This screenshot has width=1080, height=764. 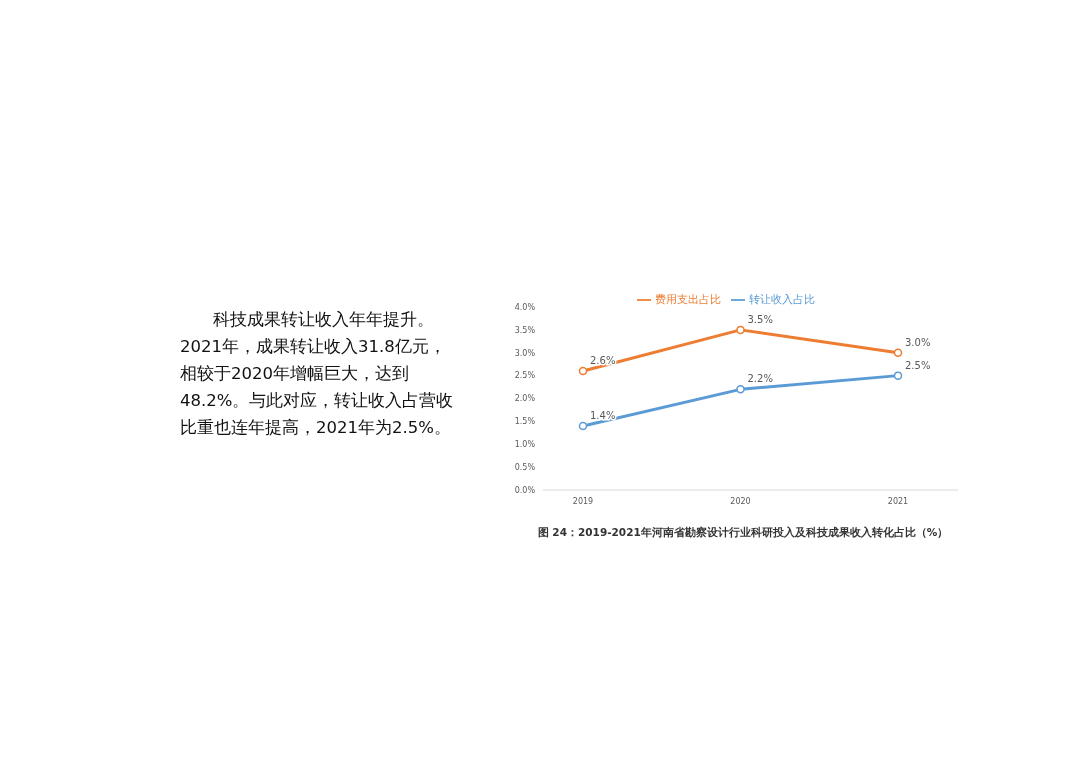 I want to click on y-tick-label: 1.5%, so click(x=525, y=422).